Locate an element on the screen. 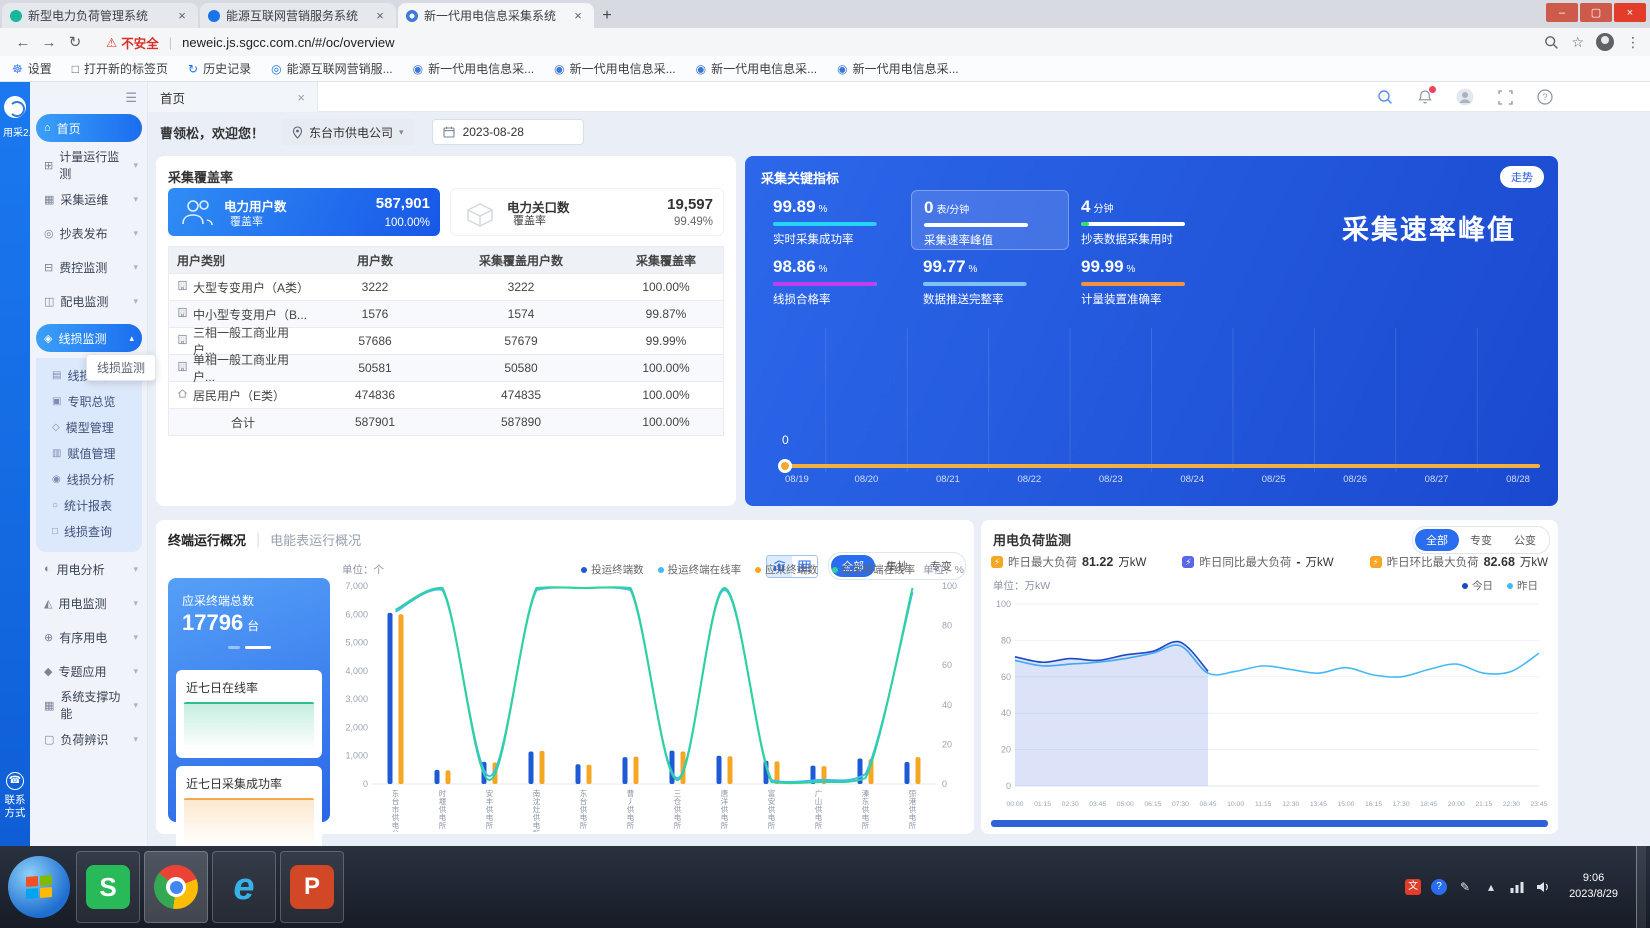 The height and width of the screenshot is (928, 1650). legend-item: 昨日 is located at coordinates (1522, 585).